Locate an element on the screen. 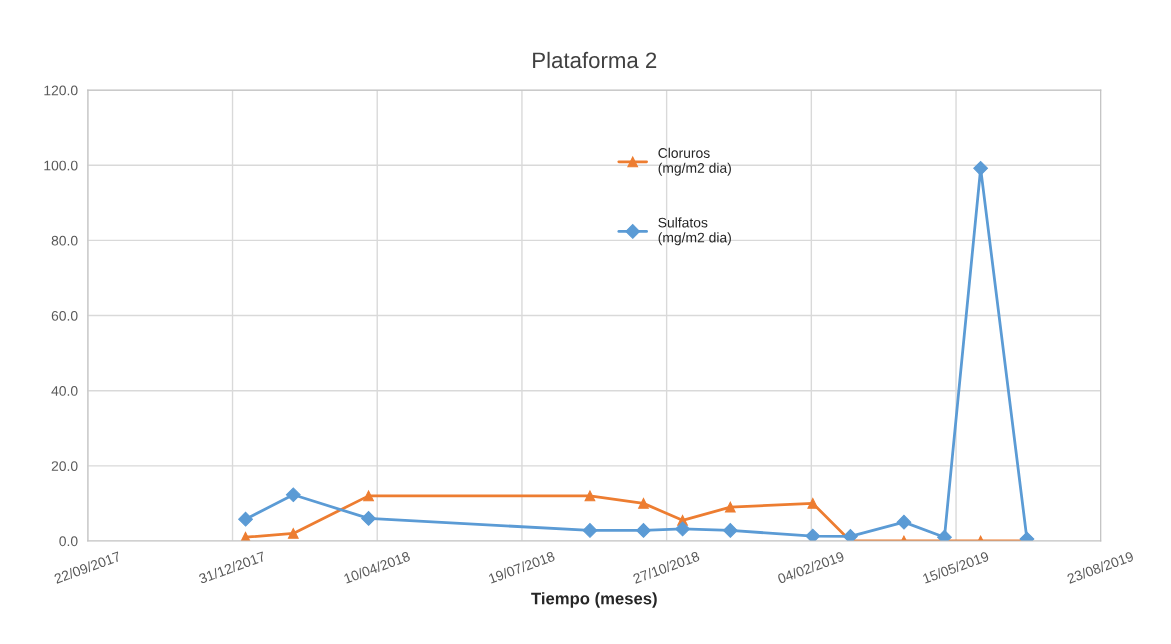 The height and width of the screenshot is (644, 1171). y-tick-label: 40.0 is located at coordinates (64, 391).